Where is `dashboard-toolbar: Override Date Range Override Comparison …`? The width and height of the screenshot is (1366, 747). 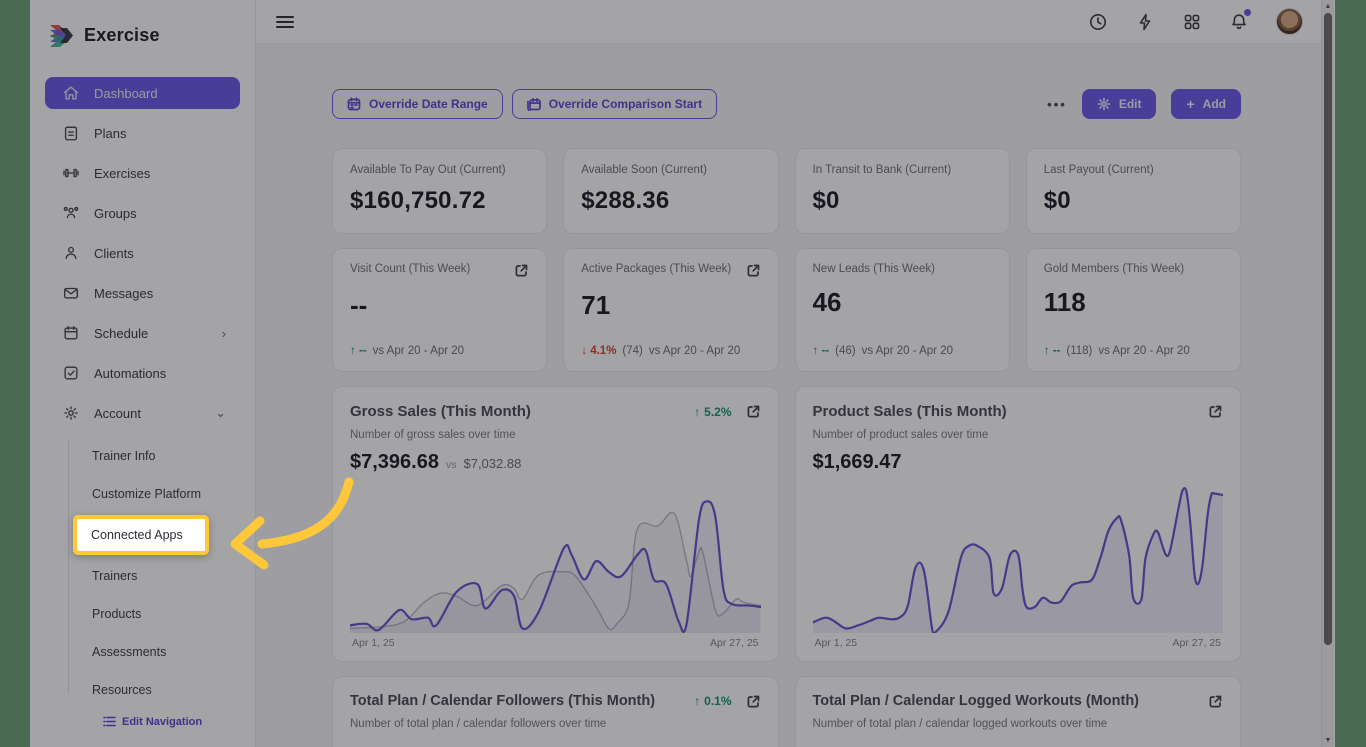
dashboard-toolbar: Override Date Range Override Comparison … is located at coordinates (786, 104).